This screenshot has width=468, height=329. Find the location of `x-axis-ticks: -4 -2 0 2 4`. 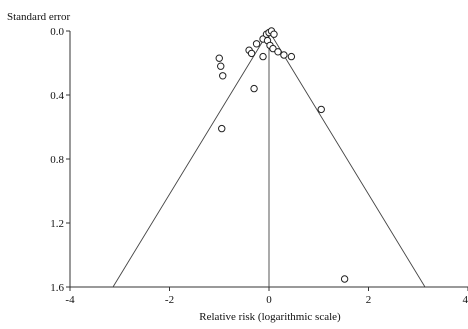

x-axis-ticks: -4 -2 0 2 4 is located at coordinates (266, 296).